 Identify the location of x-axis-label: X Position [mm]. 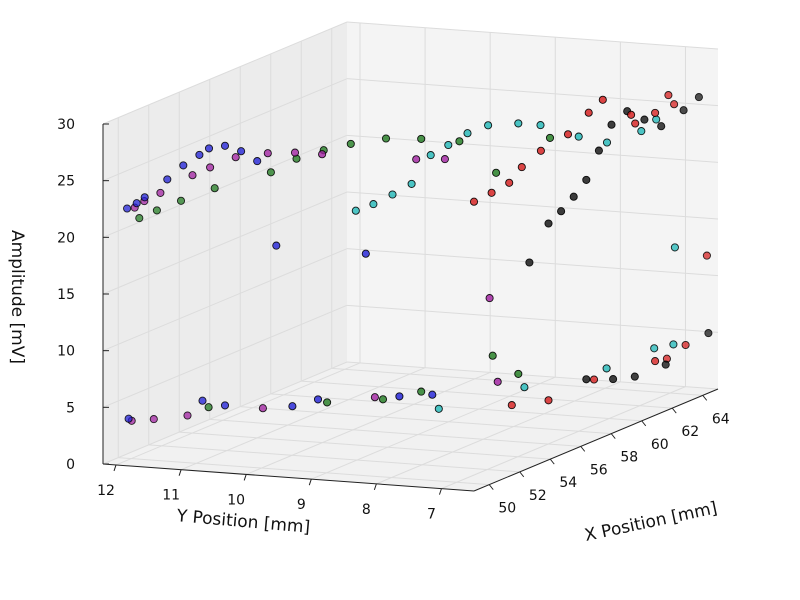
(651, 522).